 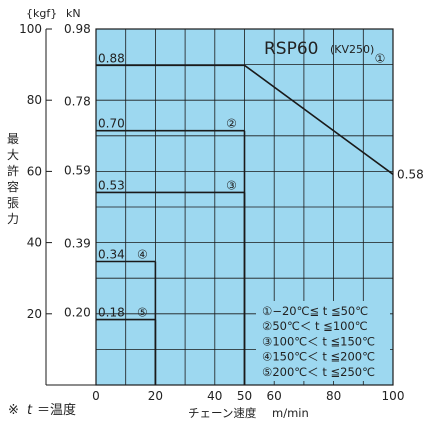 I want to click on footnote: ※ t ＝温度, so click(x=42, y=410).